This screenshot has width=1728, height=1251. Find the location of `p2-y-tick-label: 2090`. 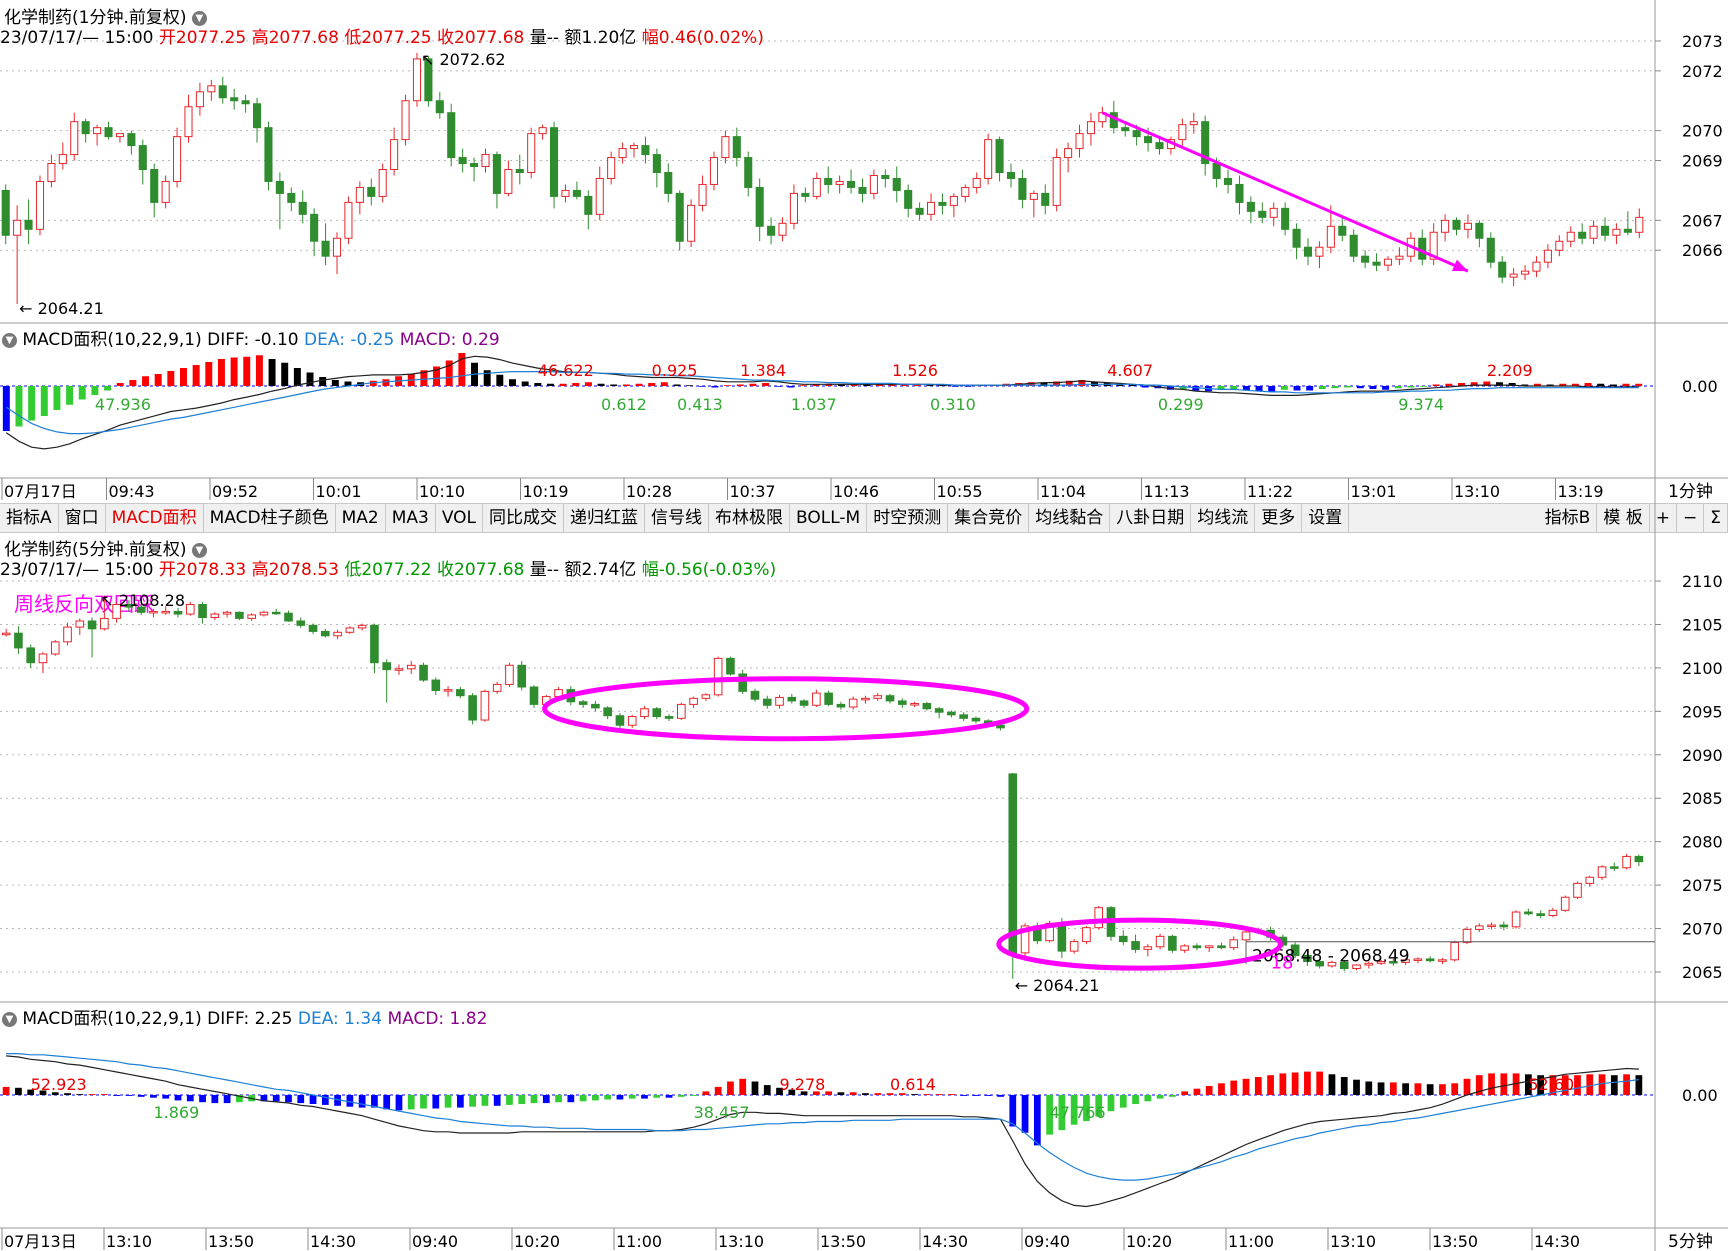

p2-y-tick-label: 2090 is located at coordinates (1702, 755).